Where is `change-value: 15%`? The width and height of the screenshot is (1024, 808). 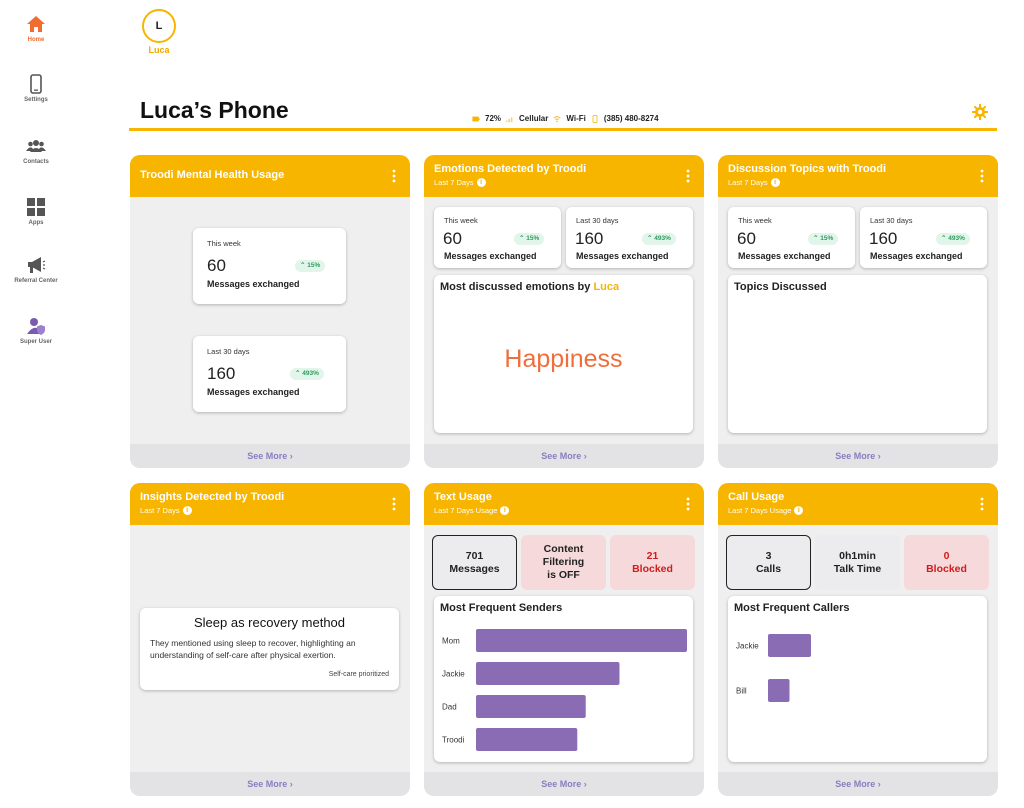 change-value: 15% is located at coordinates (827, 238).